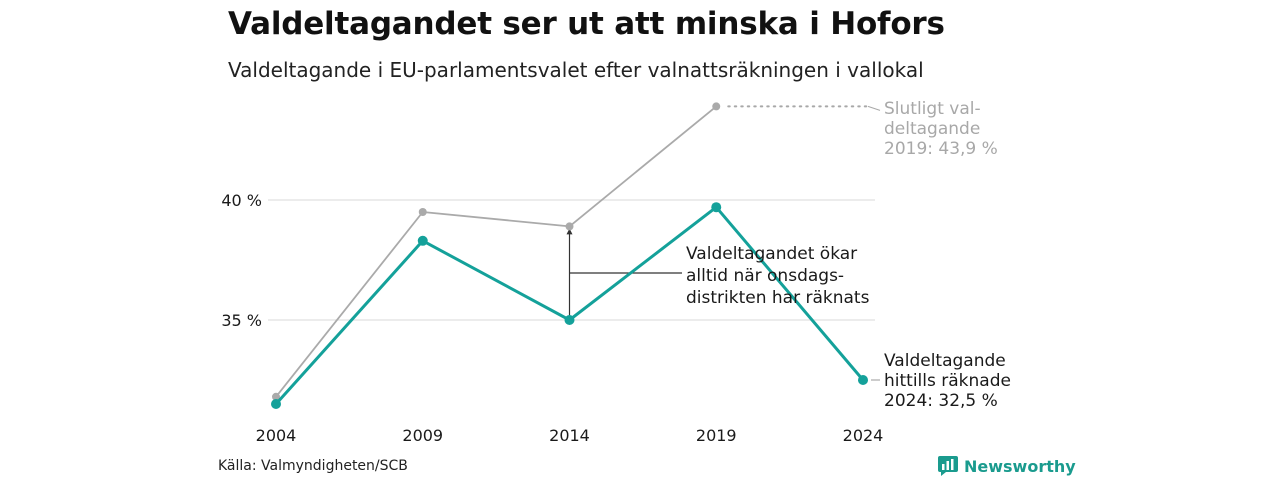 Image resolution: width=1280 pixels, height=480 pixels. Describe the element at coordinates (569, 435) in the screenshot. I see `x-tick-label: 2014` at that location.